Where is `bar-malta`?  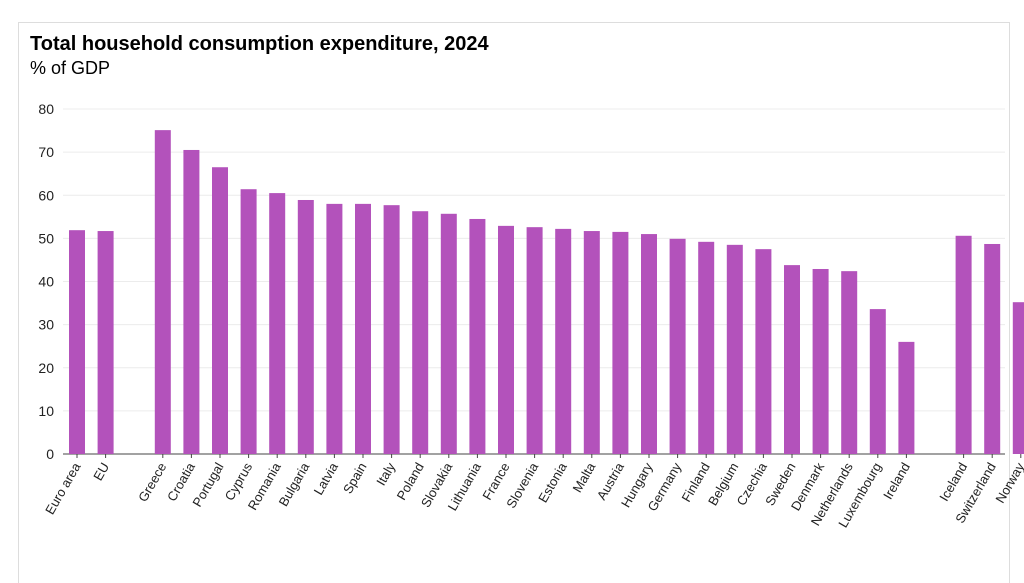
bar-malta is located at coordinates (591, 342).